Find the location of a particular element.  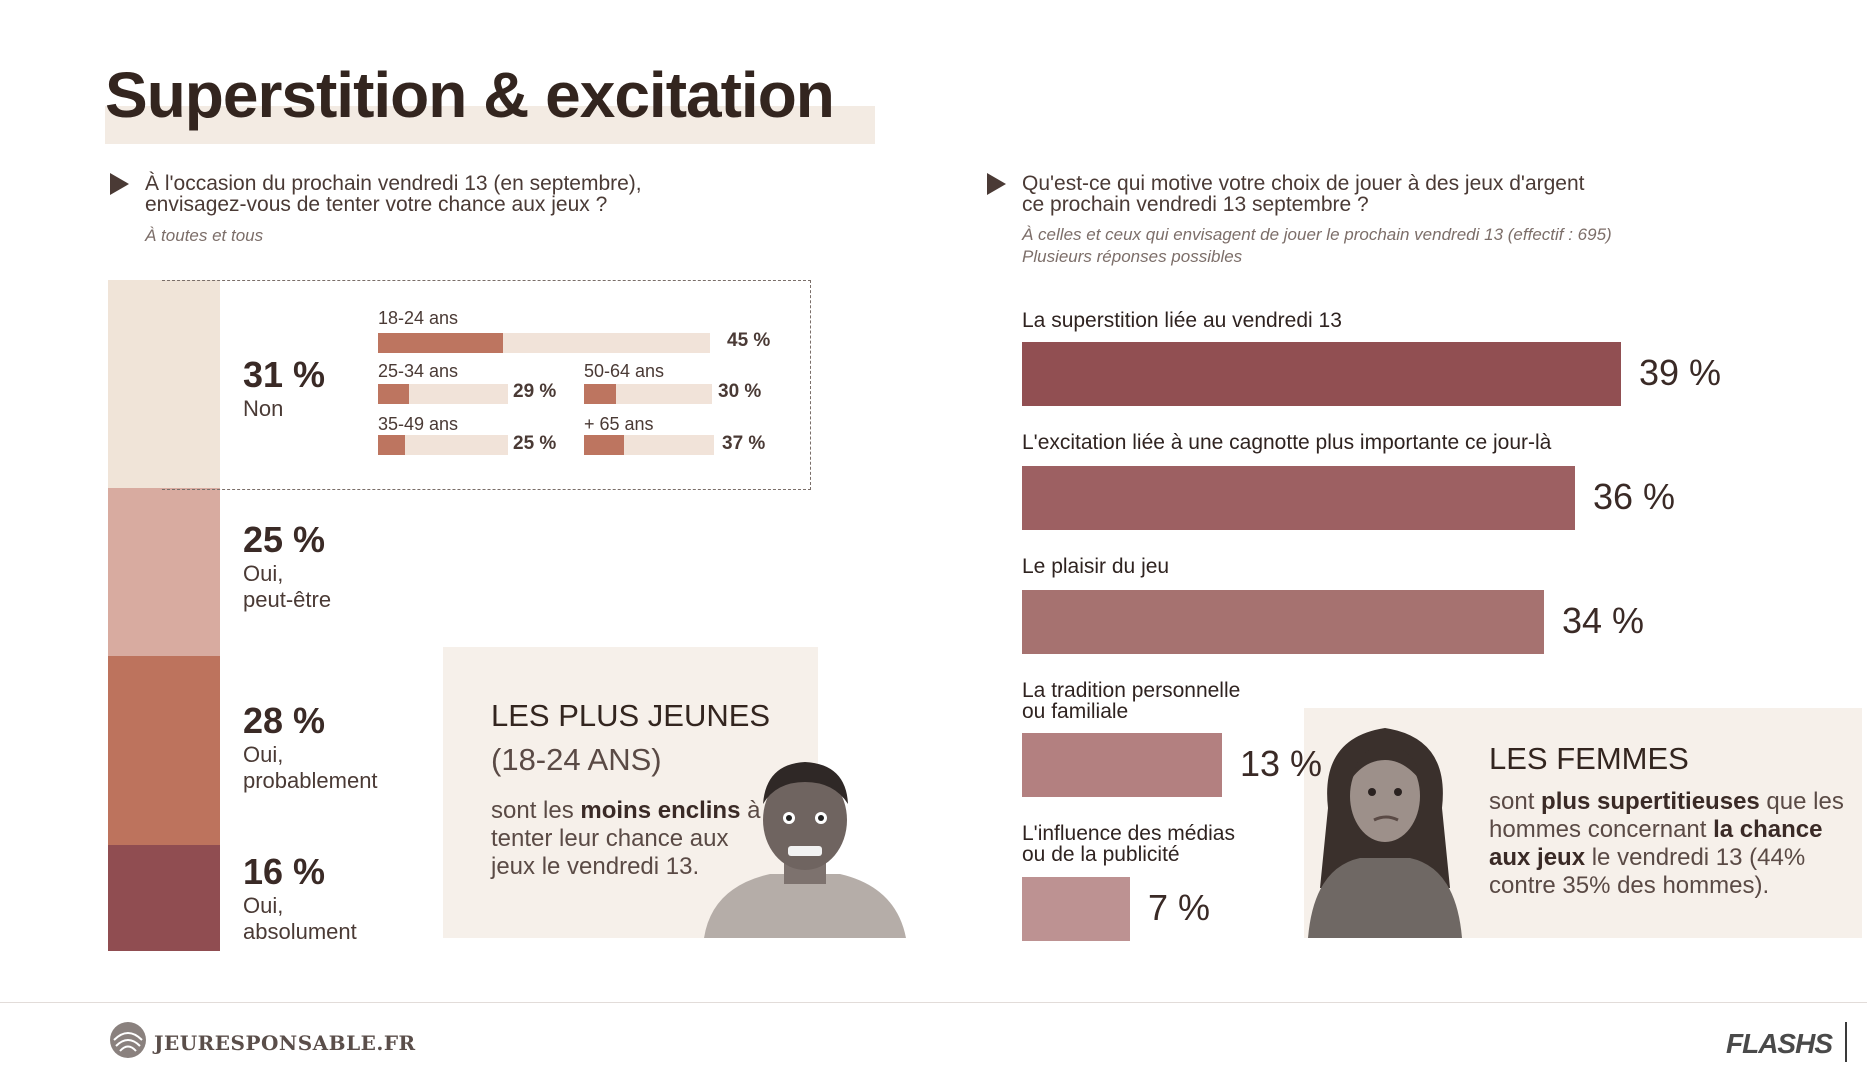

age-label: 50-64 ans is located at coordinates (624, 371).